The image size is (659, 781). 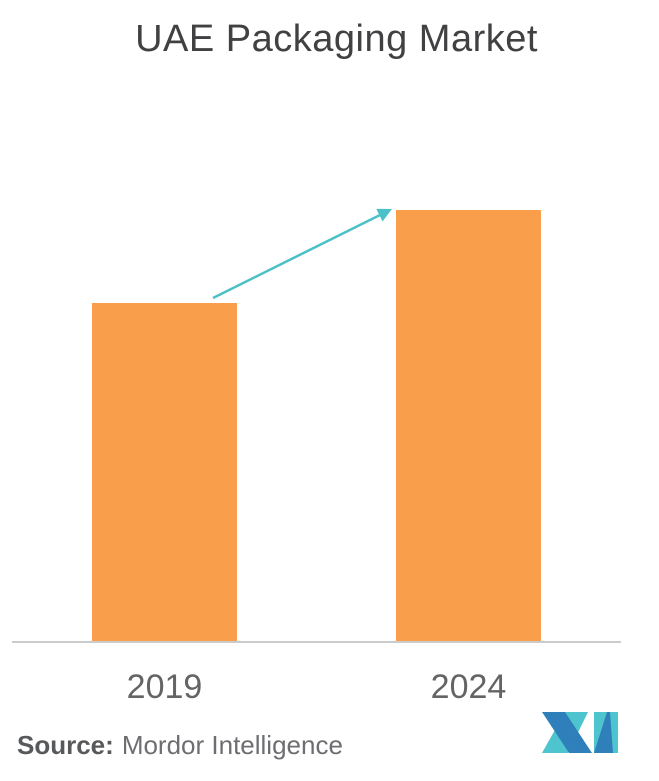 I want to click on x-tick-label-2024: 2024, so click(x=468, y=687).